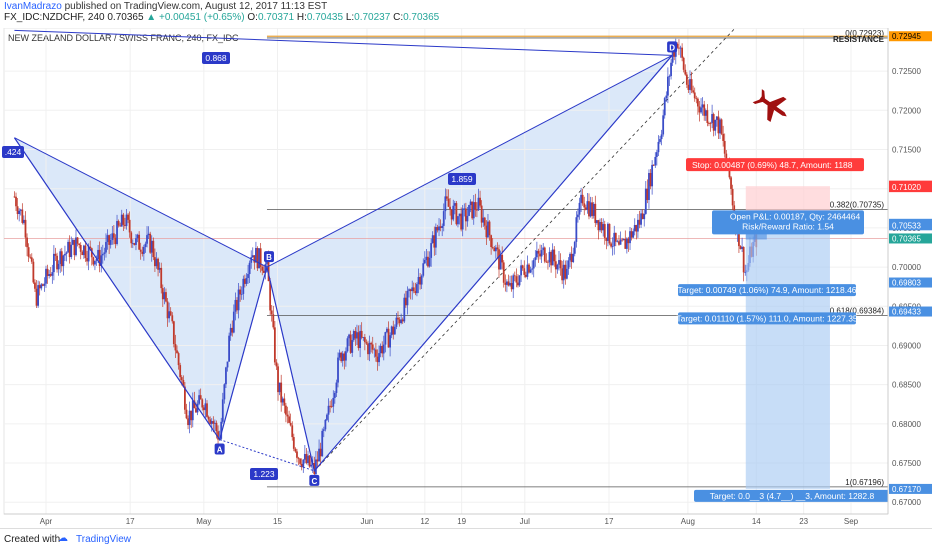  Describe the element at coordinates (462, 179) in the screenshot. I see `ratio-badge` at that location.